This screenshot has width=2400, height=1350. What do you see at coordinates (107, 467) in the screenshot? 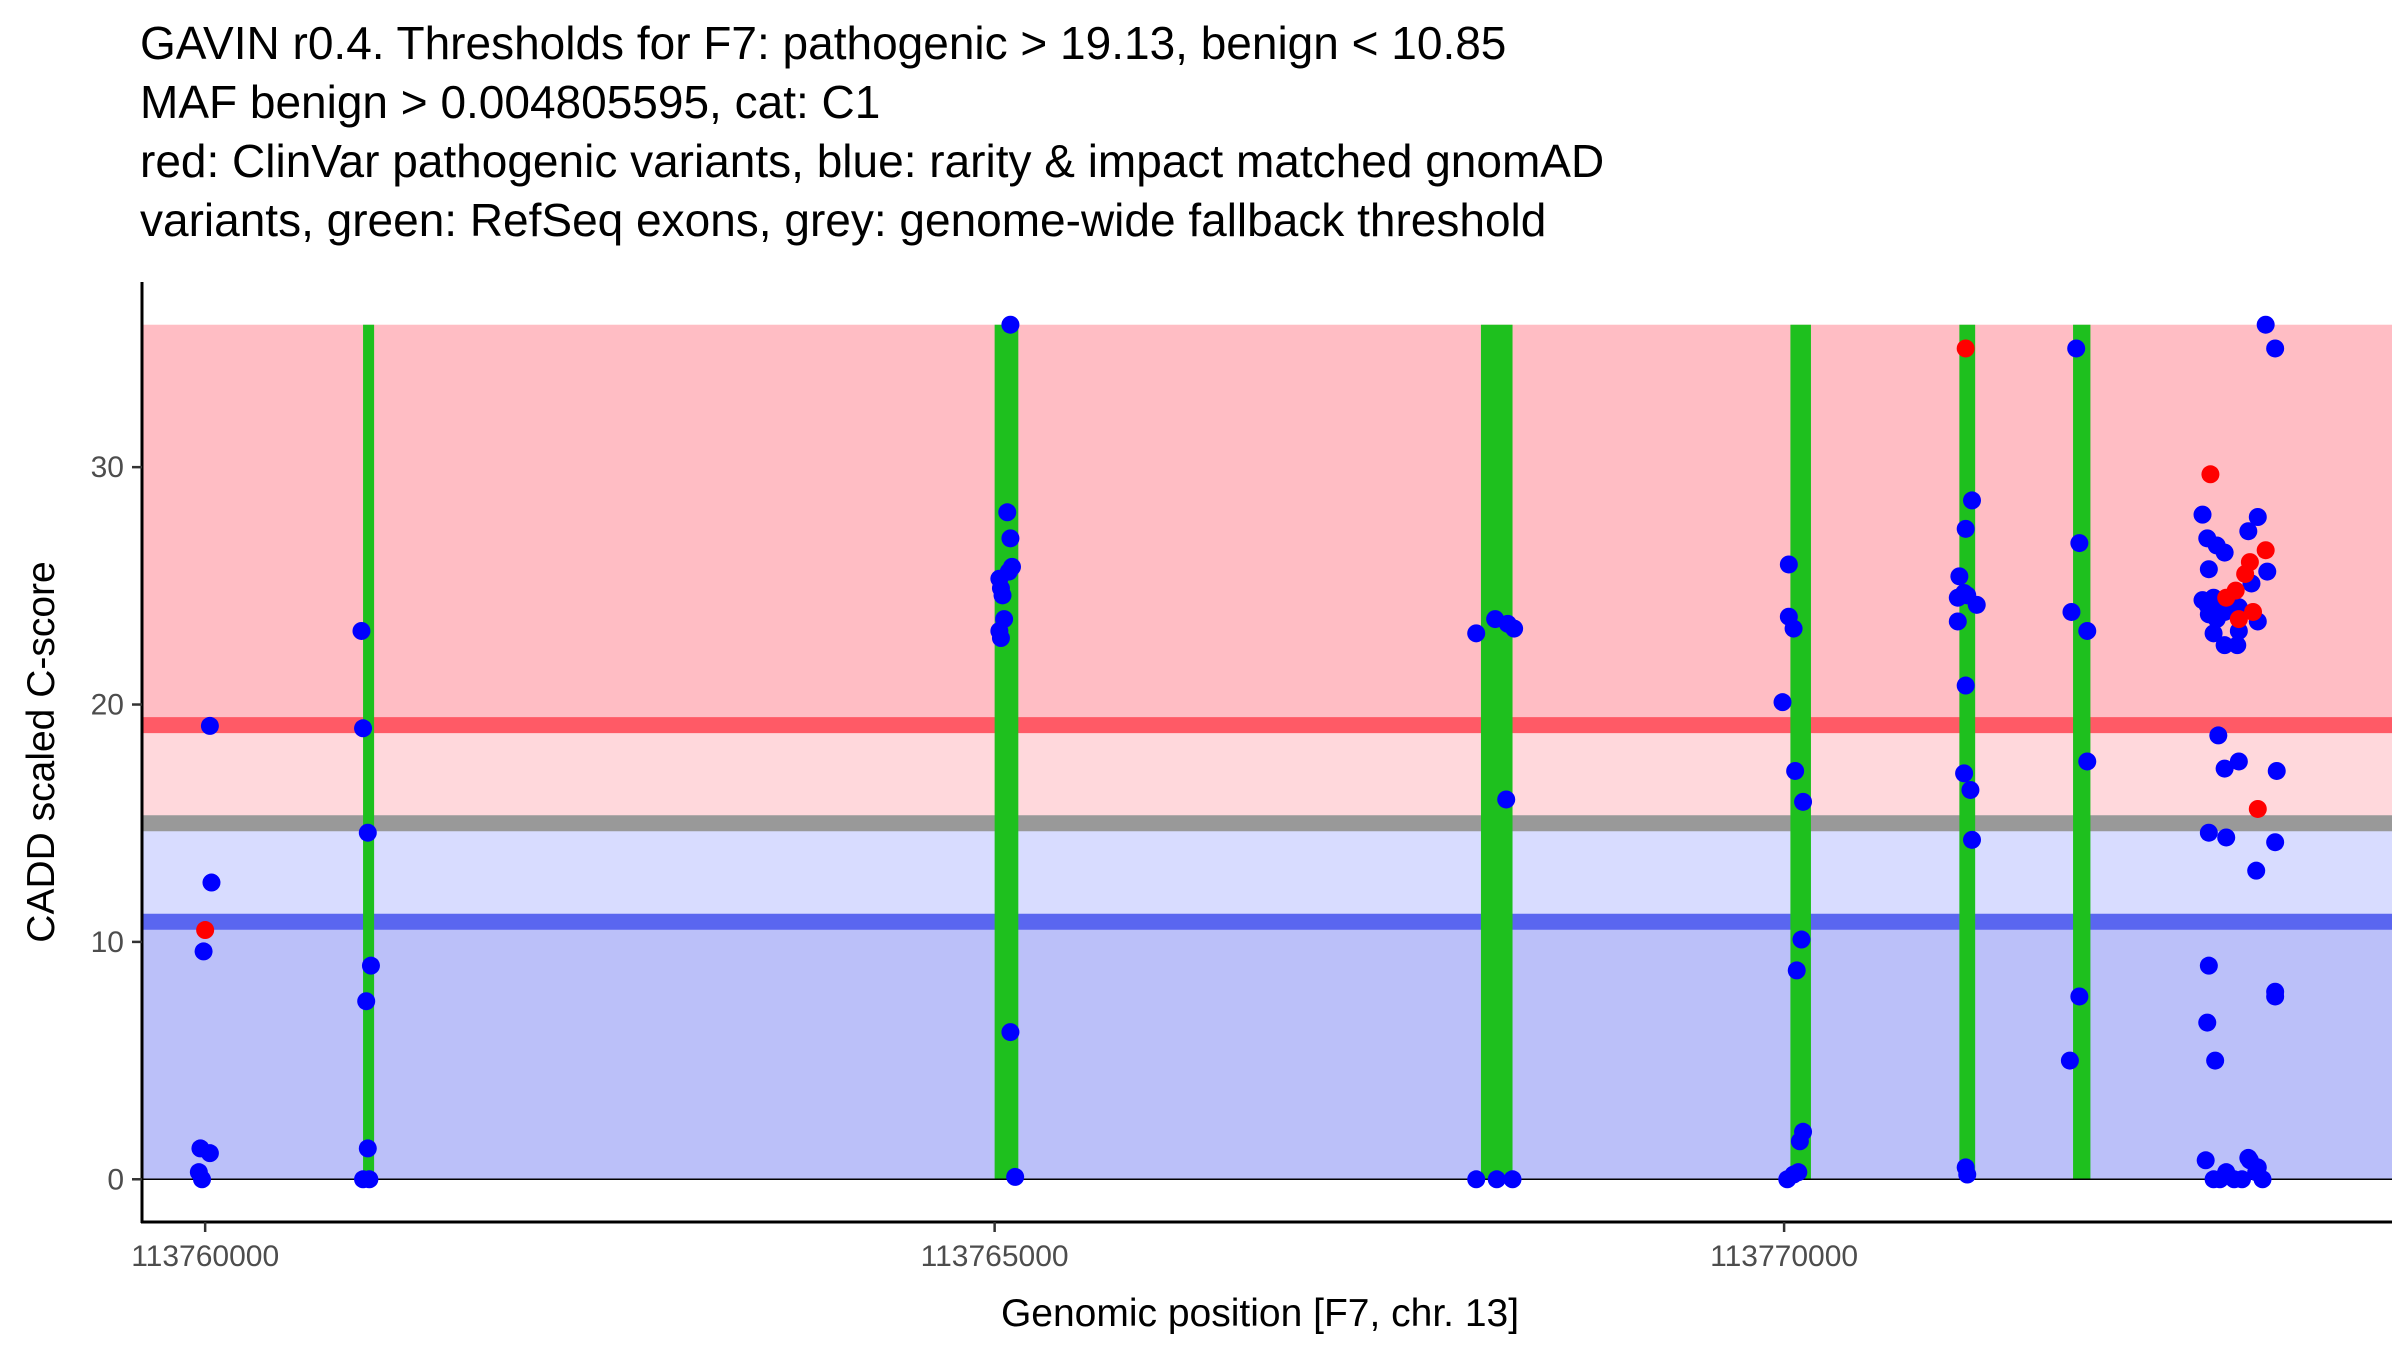
I see `y-tick-label: 30` at bounding box center [107, 467].